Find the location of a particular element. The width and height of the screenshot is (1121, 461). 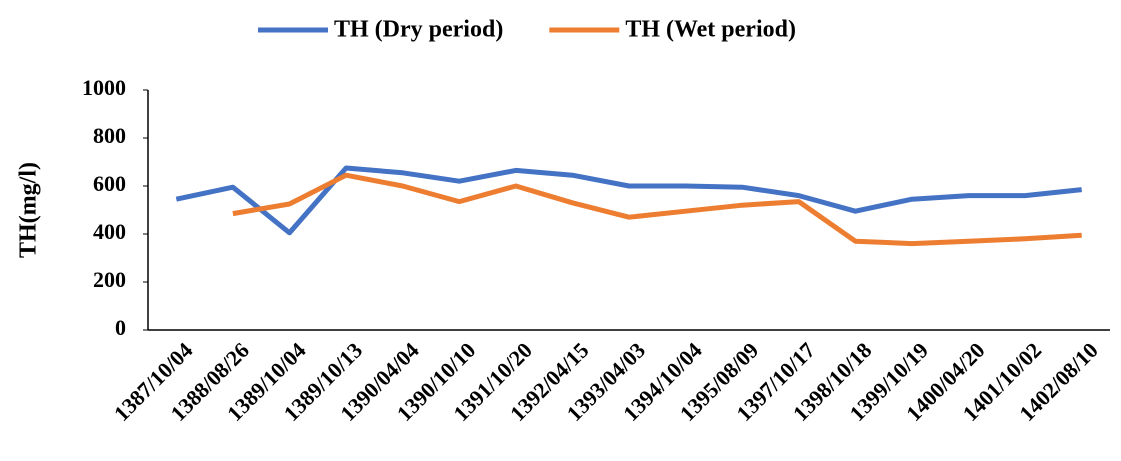

y-tick-label: 400 is located at coordinates (109, 231).